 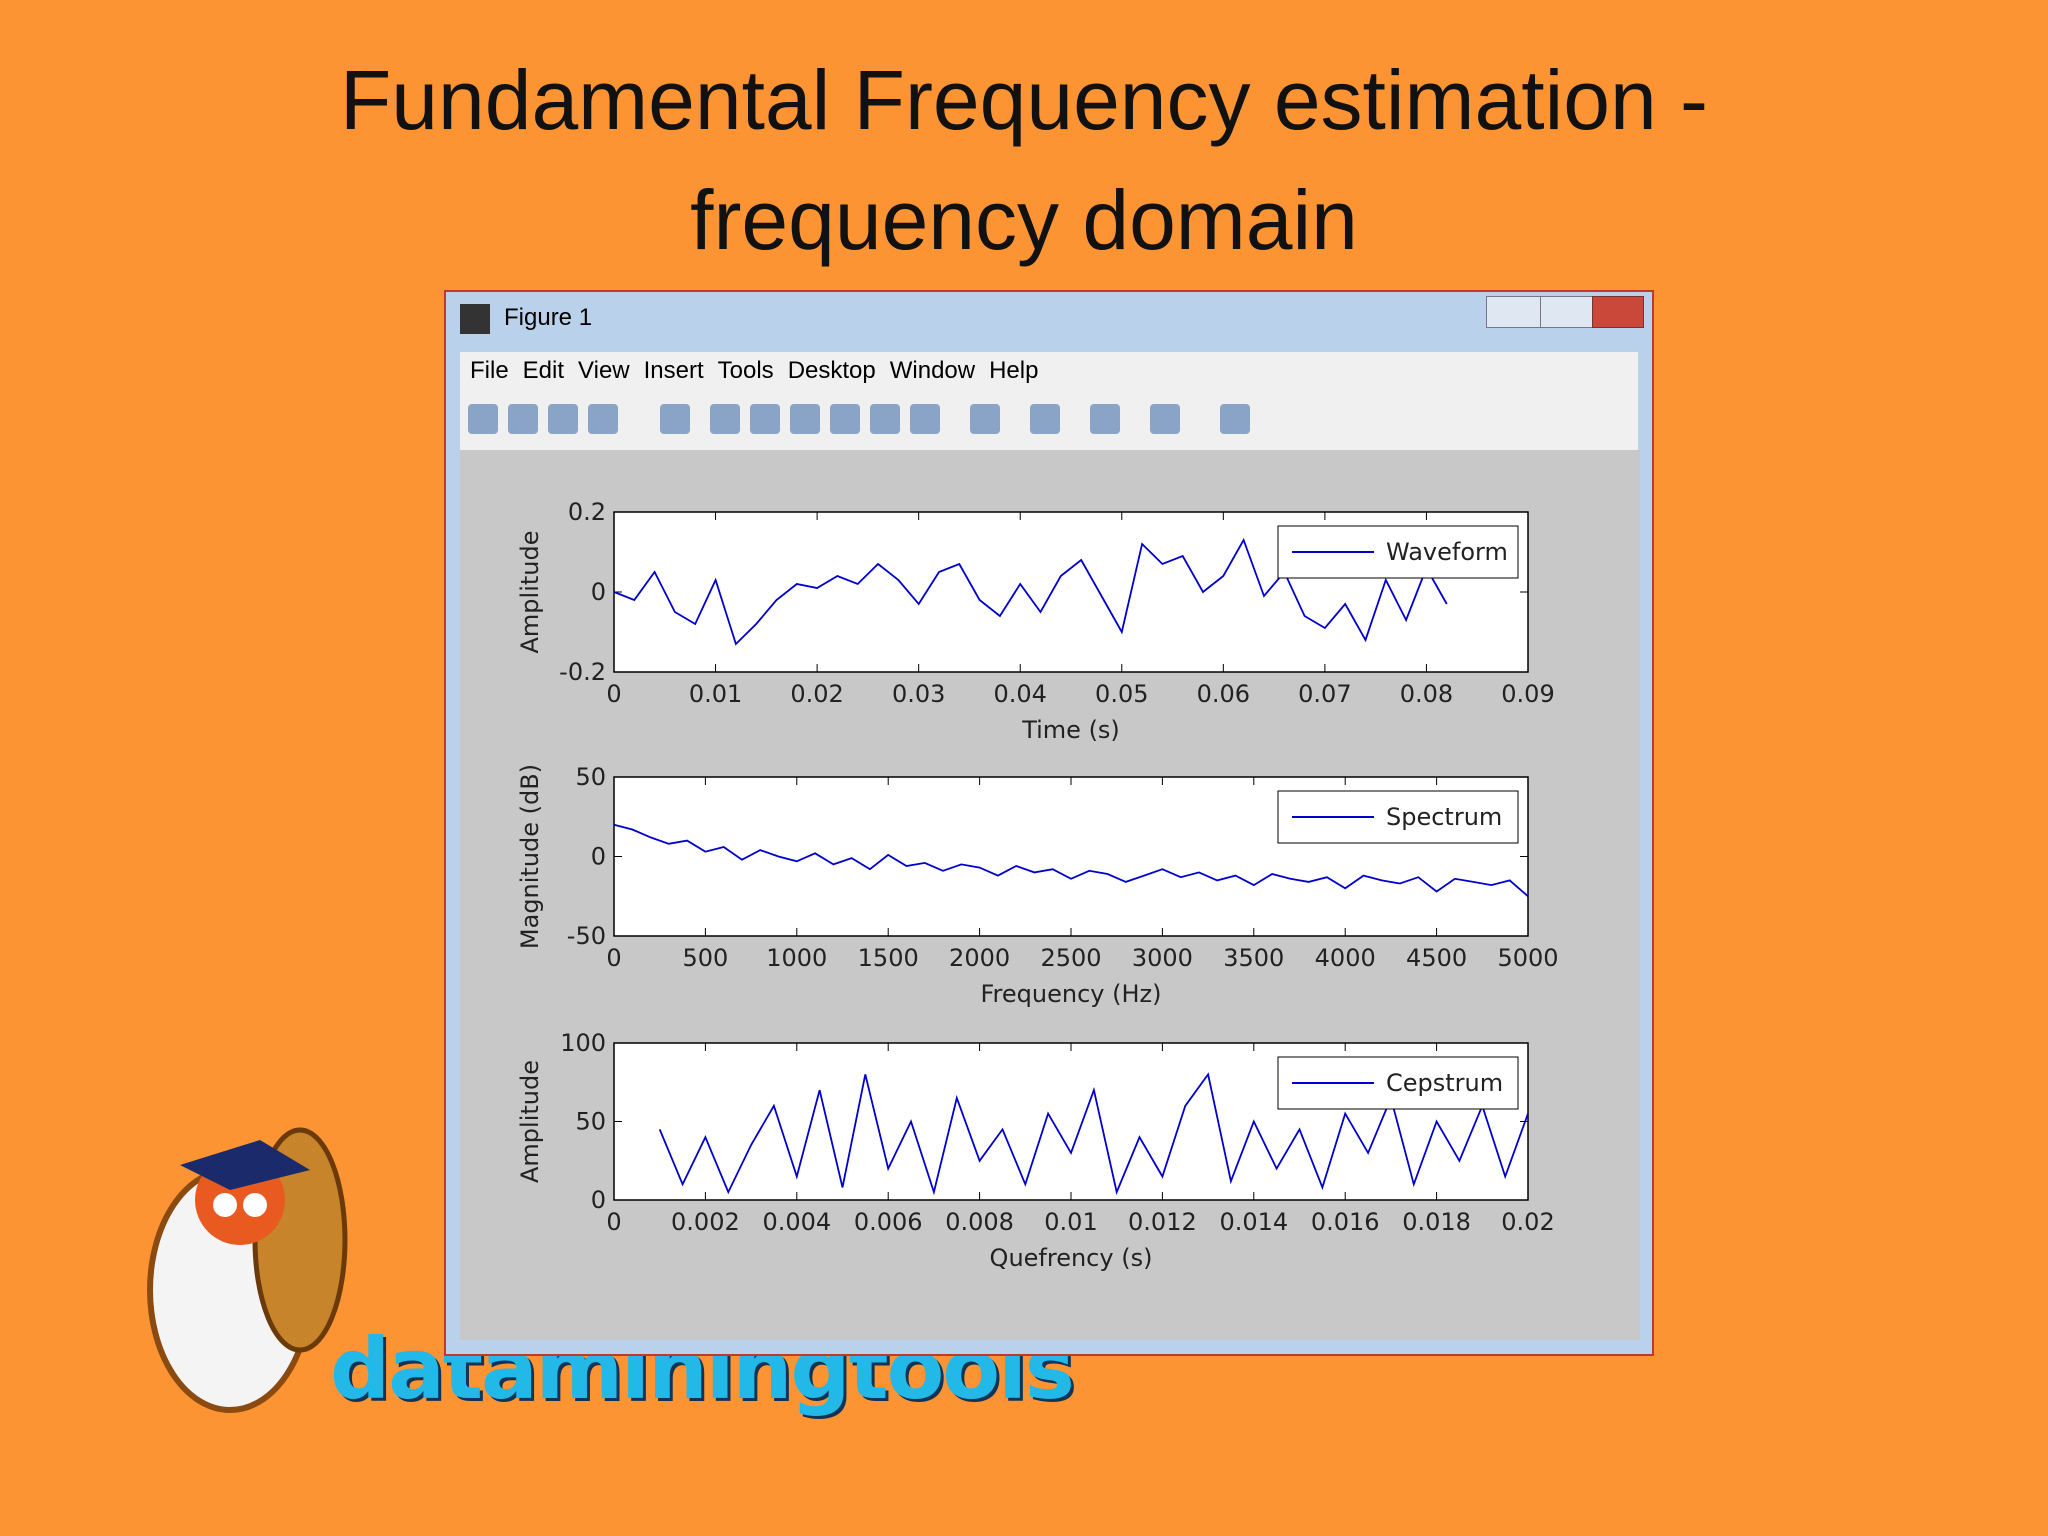 I want to click on toolbar, so click(x=1049, y=420).